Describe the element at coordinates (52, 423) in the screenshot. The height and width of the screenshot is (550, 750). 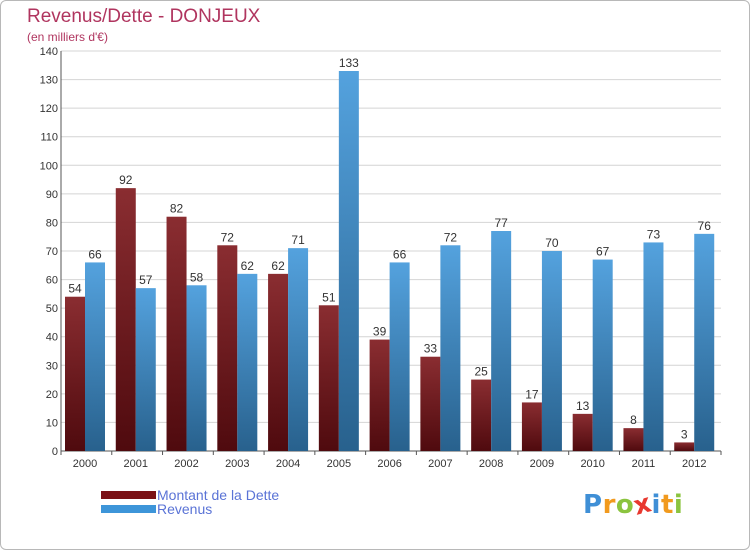
I see `y-tick-label: 10` at that location.